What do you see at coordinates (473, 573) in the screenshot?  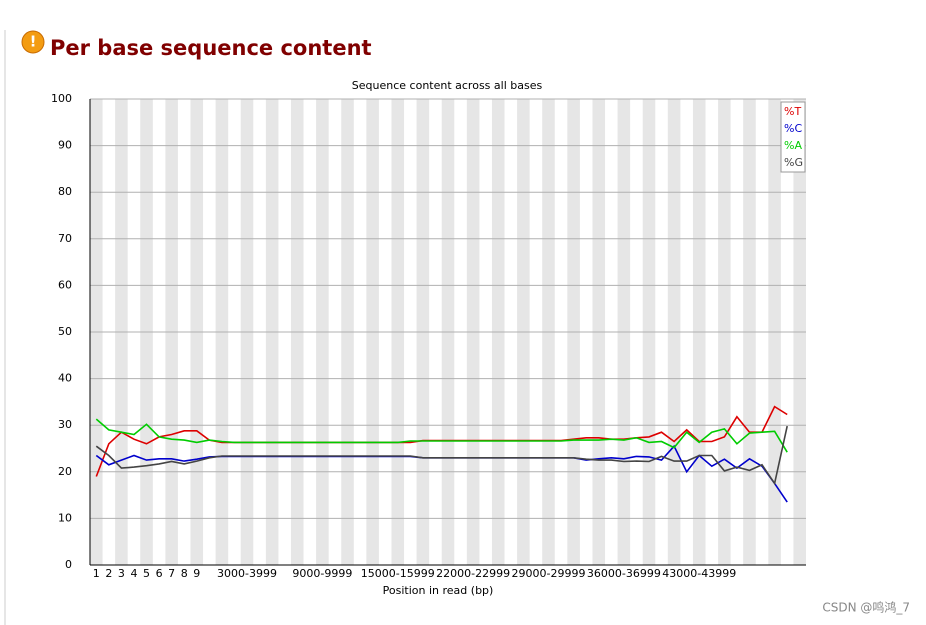 I see `x-tick-label: 22000-22999` at bounding box center [473, 573].